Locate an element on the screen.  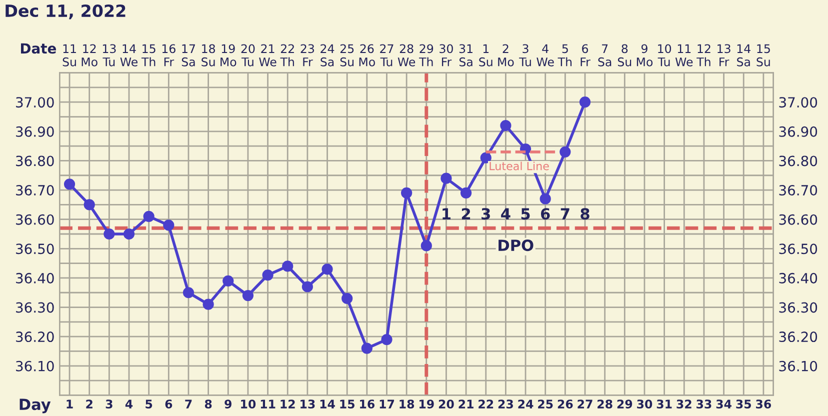
x-tick-label: 26 is located at coordinates (565, 404).